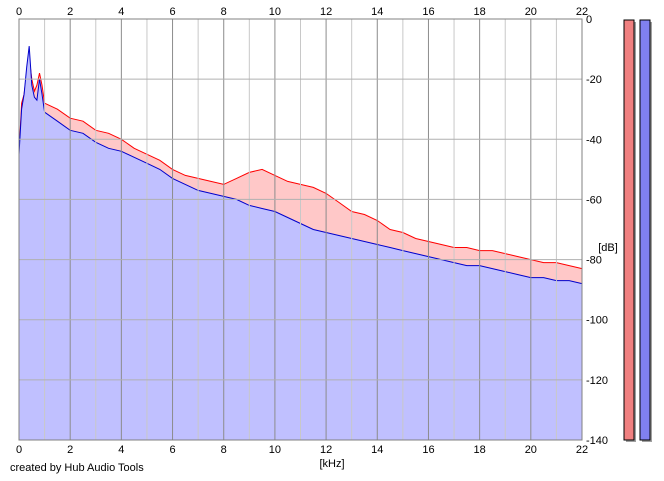 Image resolution: width=664 pixels, height=481 pixels. Describe the element at coordinates (121, 12) in the screenshot. I see `x-tick-label-top: 4` at that location.